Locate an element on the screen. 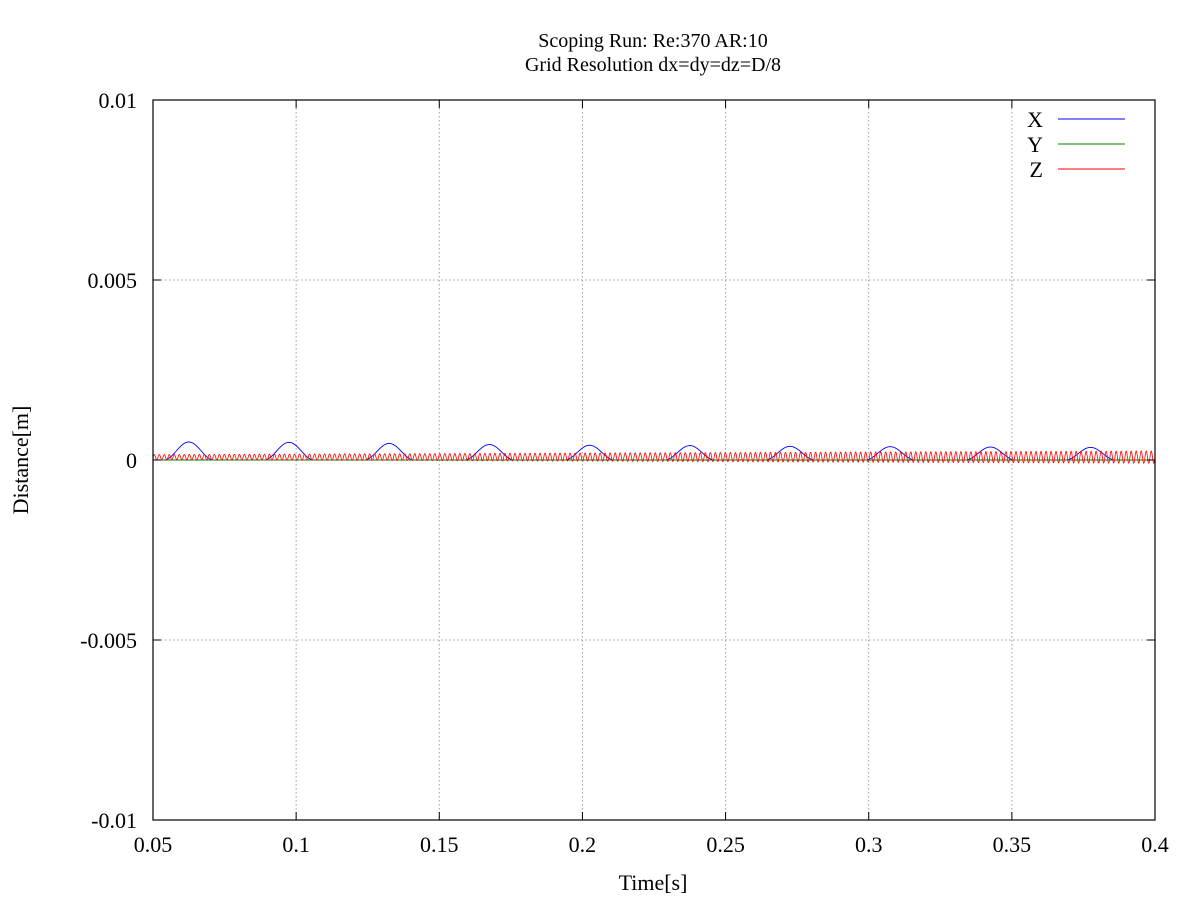  series-layer is located at coordinates (654, 452).